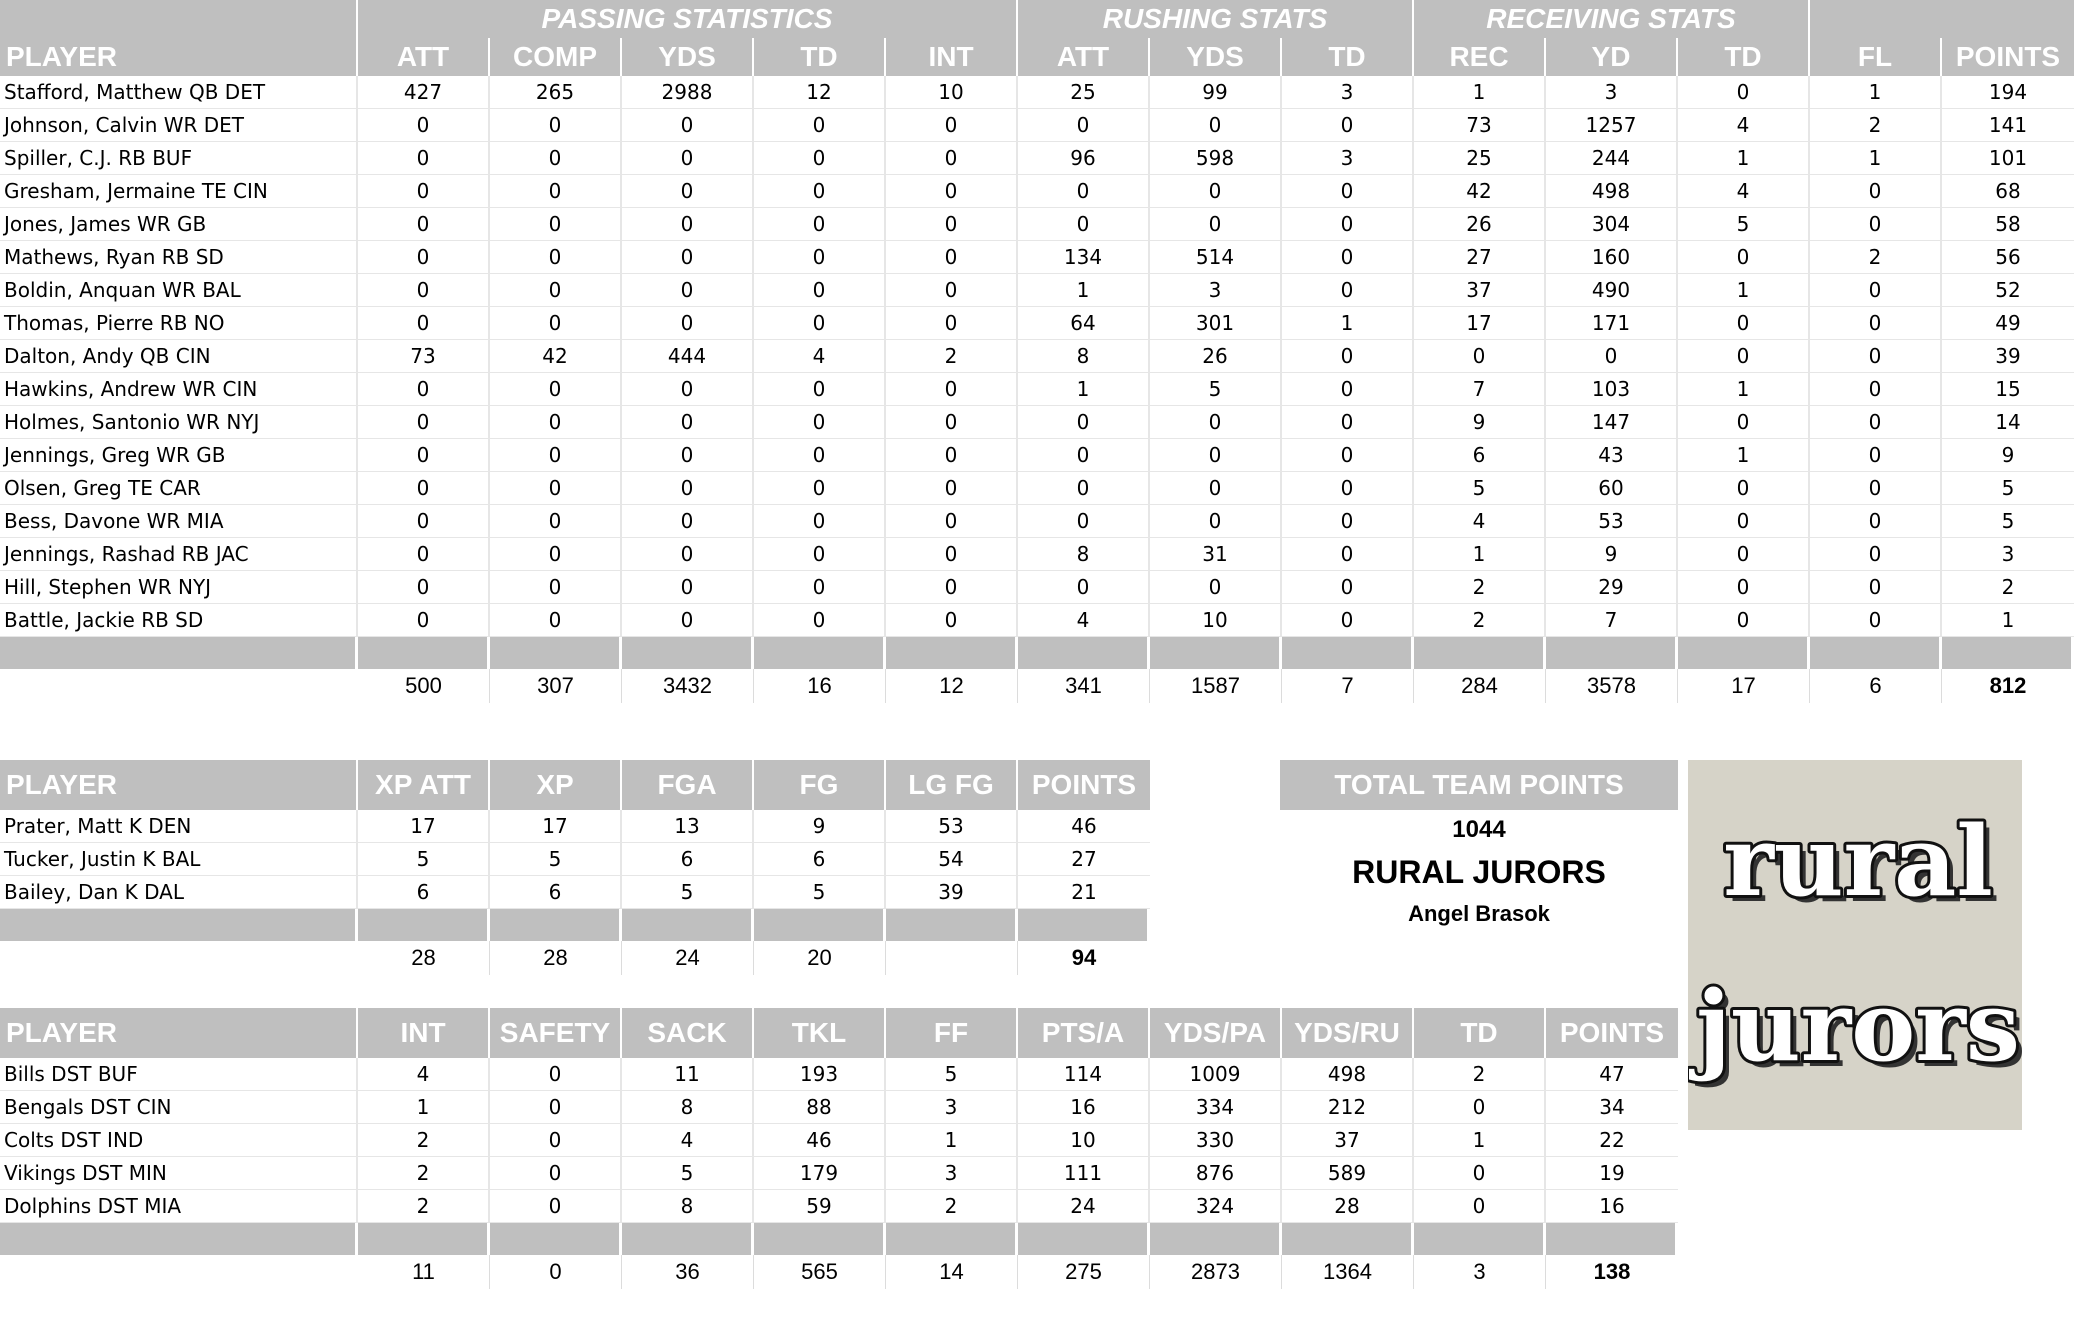  What do you see at coordinates (556, 1272) in the screenshot?
I see `total-cell: 0` at bounding box center [556, 1272].